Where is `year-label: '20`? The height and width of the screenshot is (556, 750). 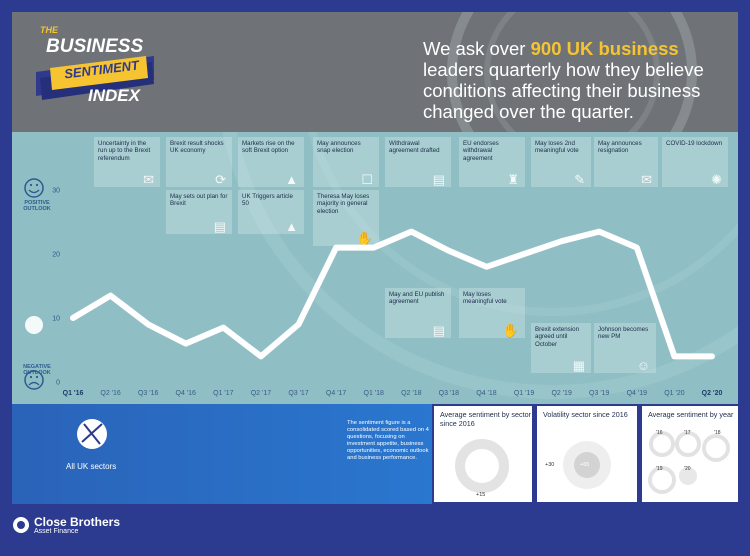 year-label: '20 is located at coordinates (687, 469).